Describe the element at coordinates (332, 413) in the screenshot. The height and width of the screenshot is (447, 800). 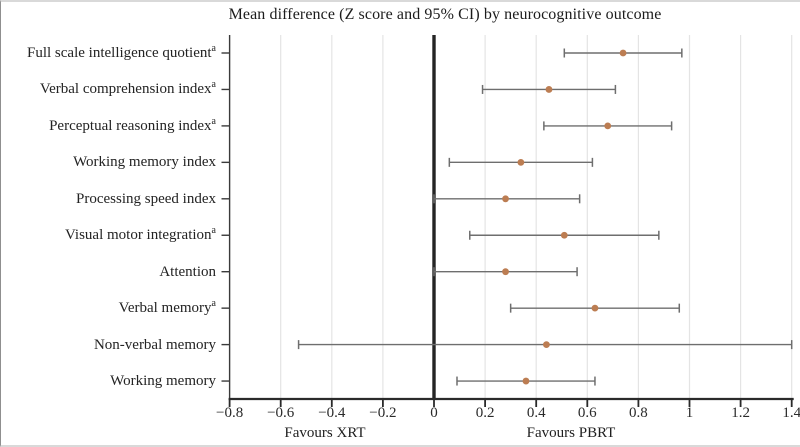
I see `x-tick-label: −0.4` at that location.